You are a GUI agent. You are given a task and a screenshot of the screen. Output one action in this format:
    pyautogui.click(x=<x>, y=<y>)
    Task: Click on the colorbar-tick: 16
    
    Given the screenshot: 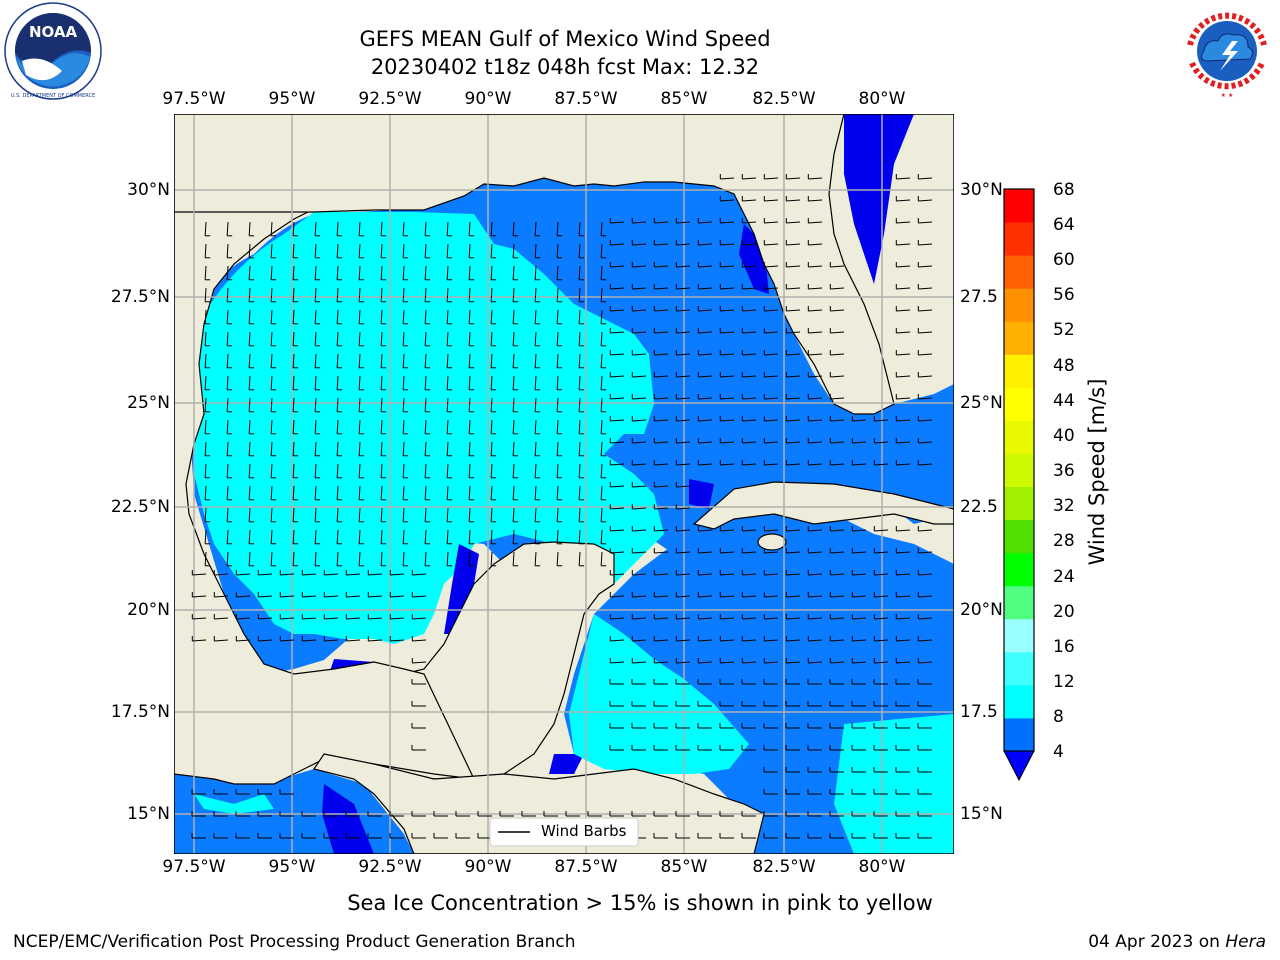 What is the action you would take?
    pyautogui.click(x=1064, y=647)
    